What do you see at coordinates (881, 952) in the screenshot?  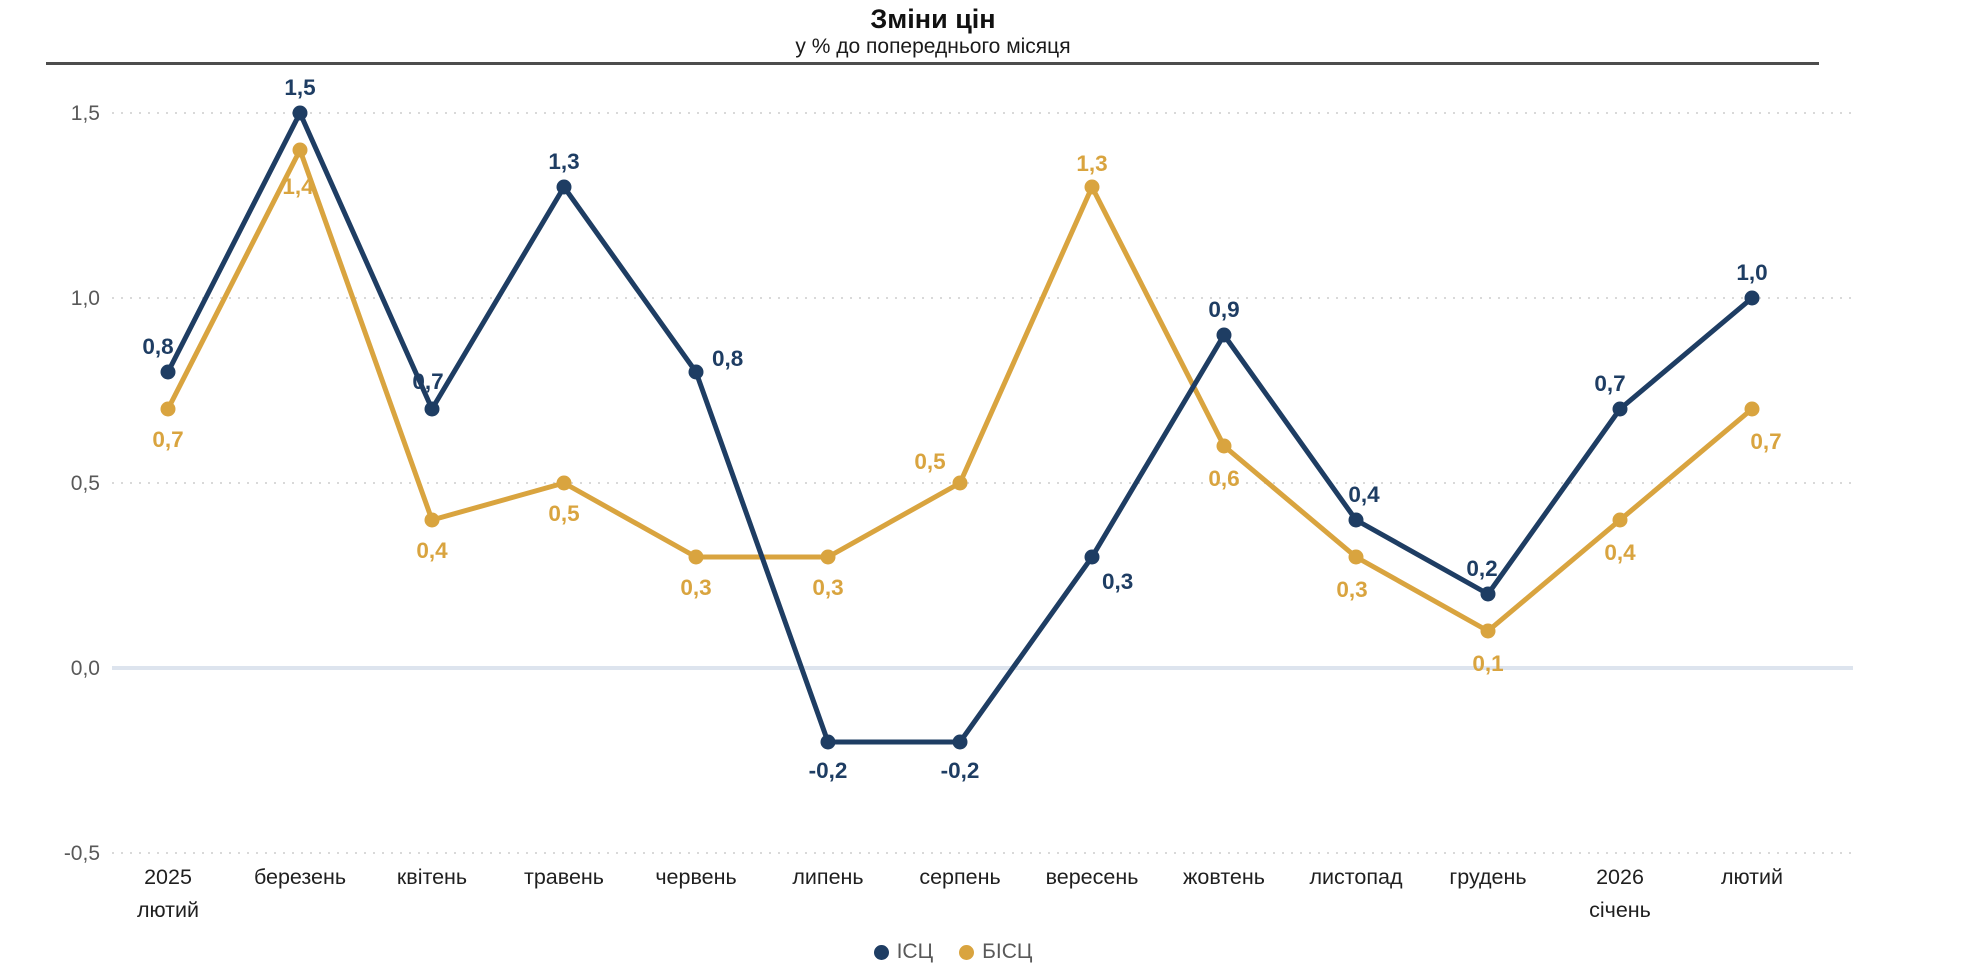 I see `icp-legend-dot-icon` at bounding box center [881, 952].